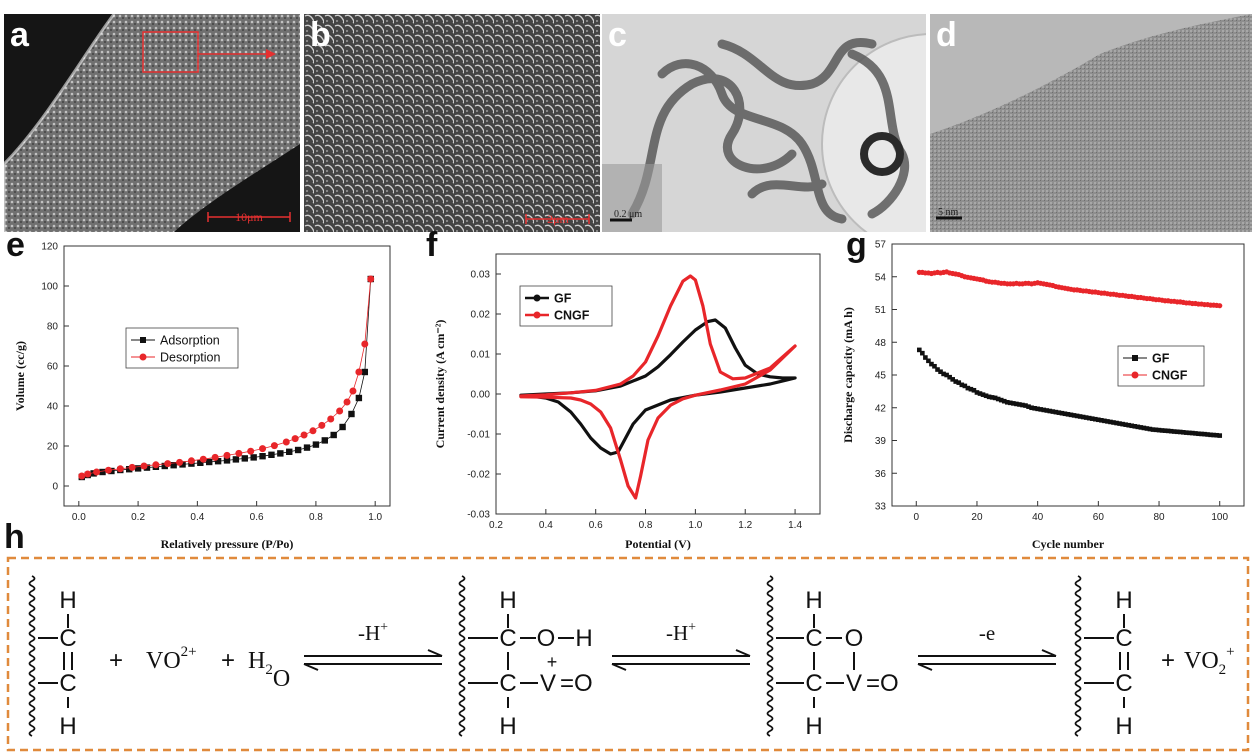 The image size is (1256, 756). I want to click on x-tick-label: 40, so click(1038, 517).